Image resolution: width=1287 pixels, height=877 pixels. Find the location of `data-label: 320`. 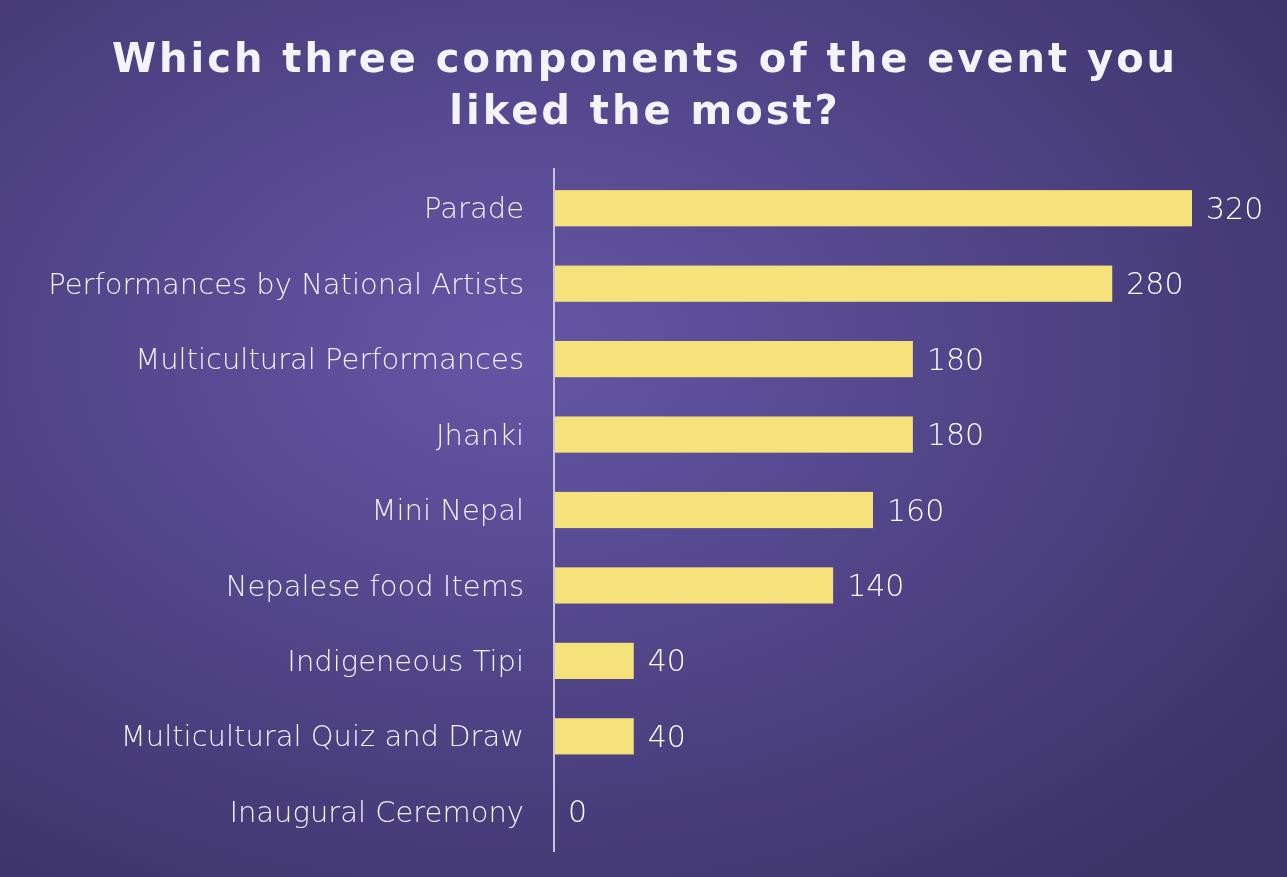

data-label: 320 is located at coordinates (1235, 208).